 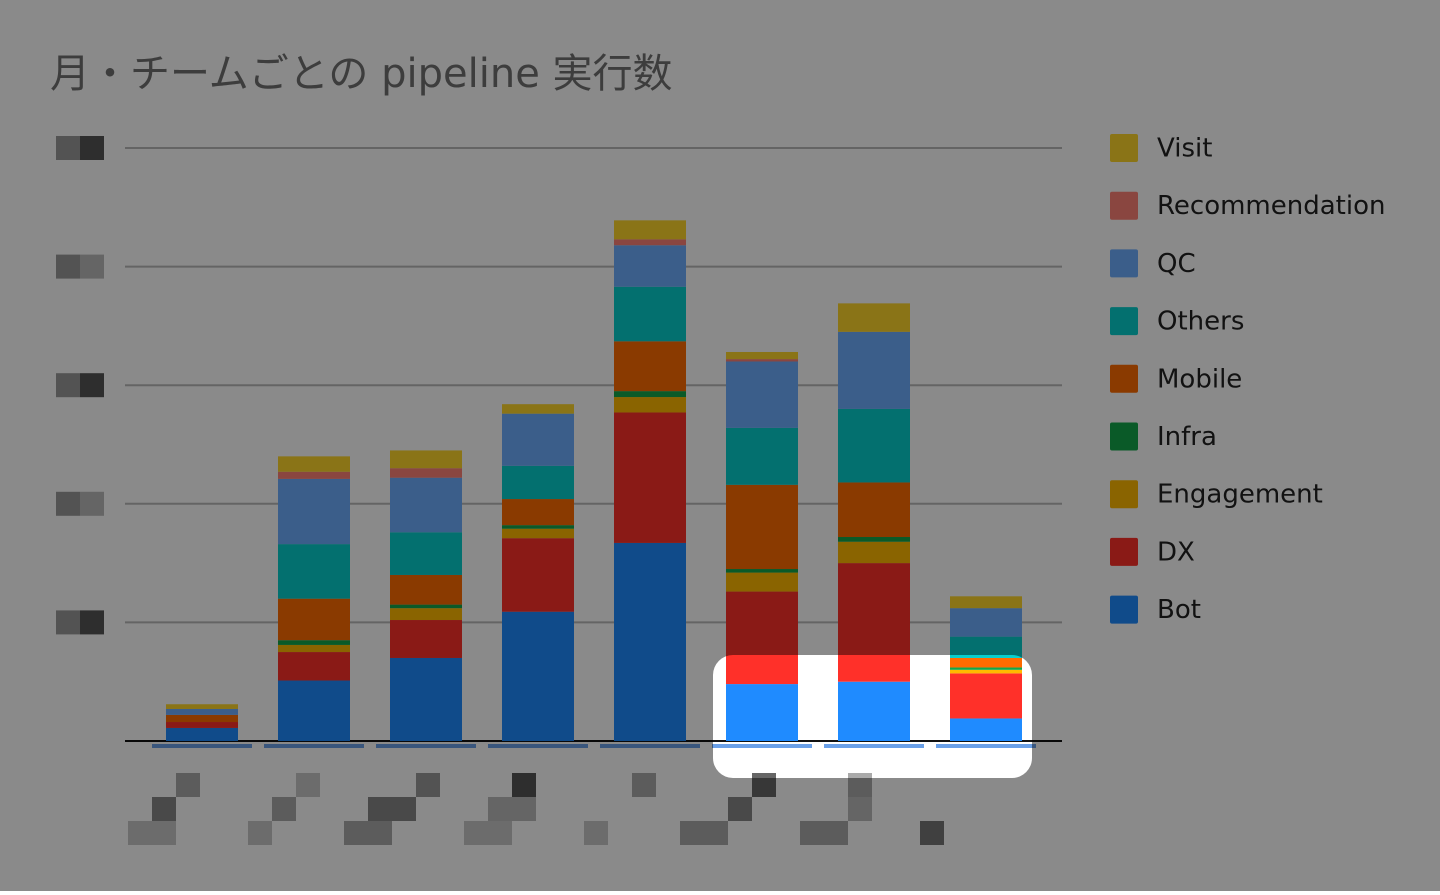 What do you see at coordinates (102, 741) in the screenshot?
I see `y-tick-label: 0` at bounding box center [102, 741].